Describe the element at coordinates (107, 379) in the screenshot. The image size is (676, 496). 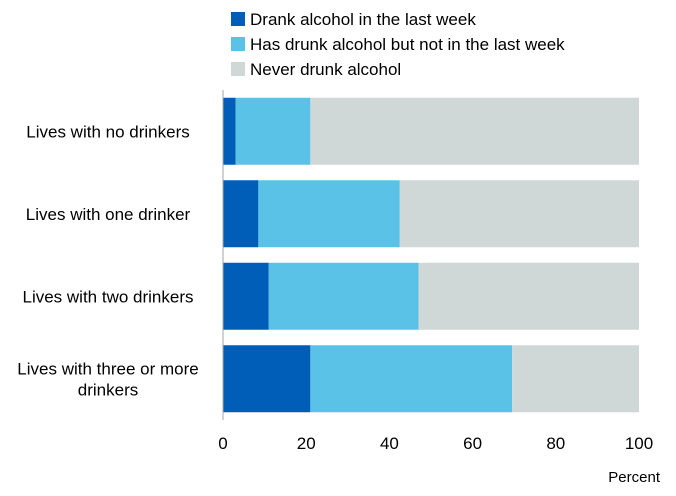
I see `category-label: Lives with three or more drinkers` at that location.